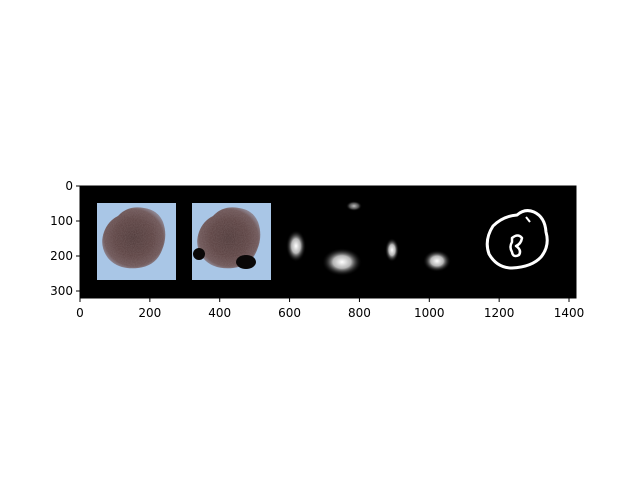 Image resolution: width=640 pixels, height=480 pixels. Describe the element at coordinates (61, 291) in the screenshot. I see `y-tick-label: 300` at that location.